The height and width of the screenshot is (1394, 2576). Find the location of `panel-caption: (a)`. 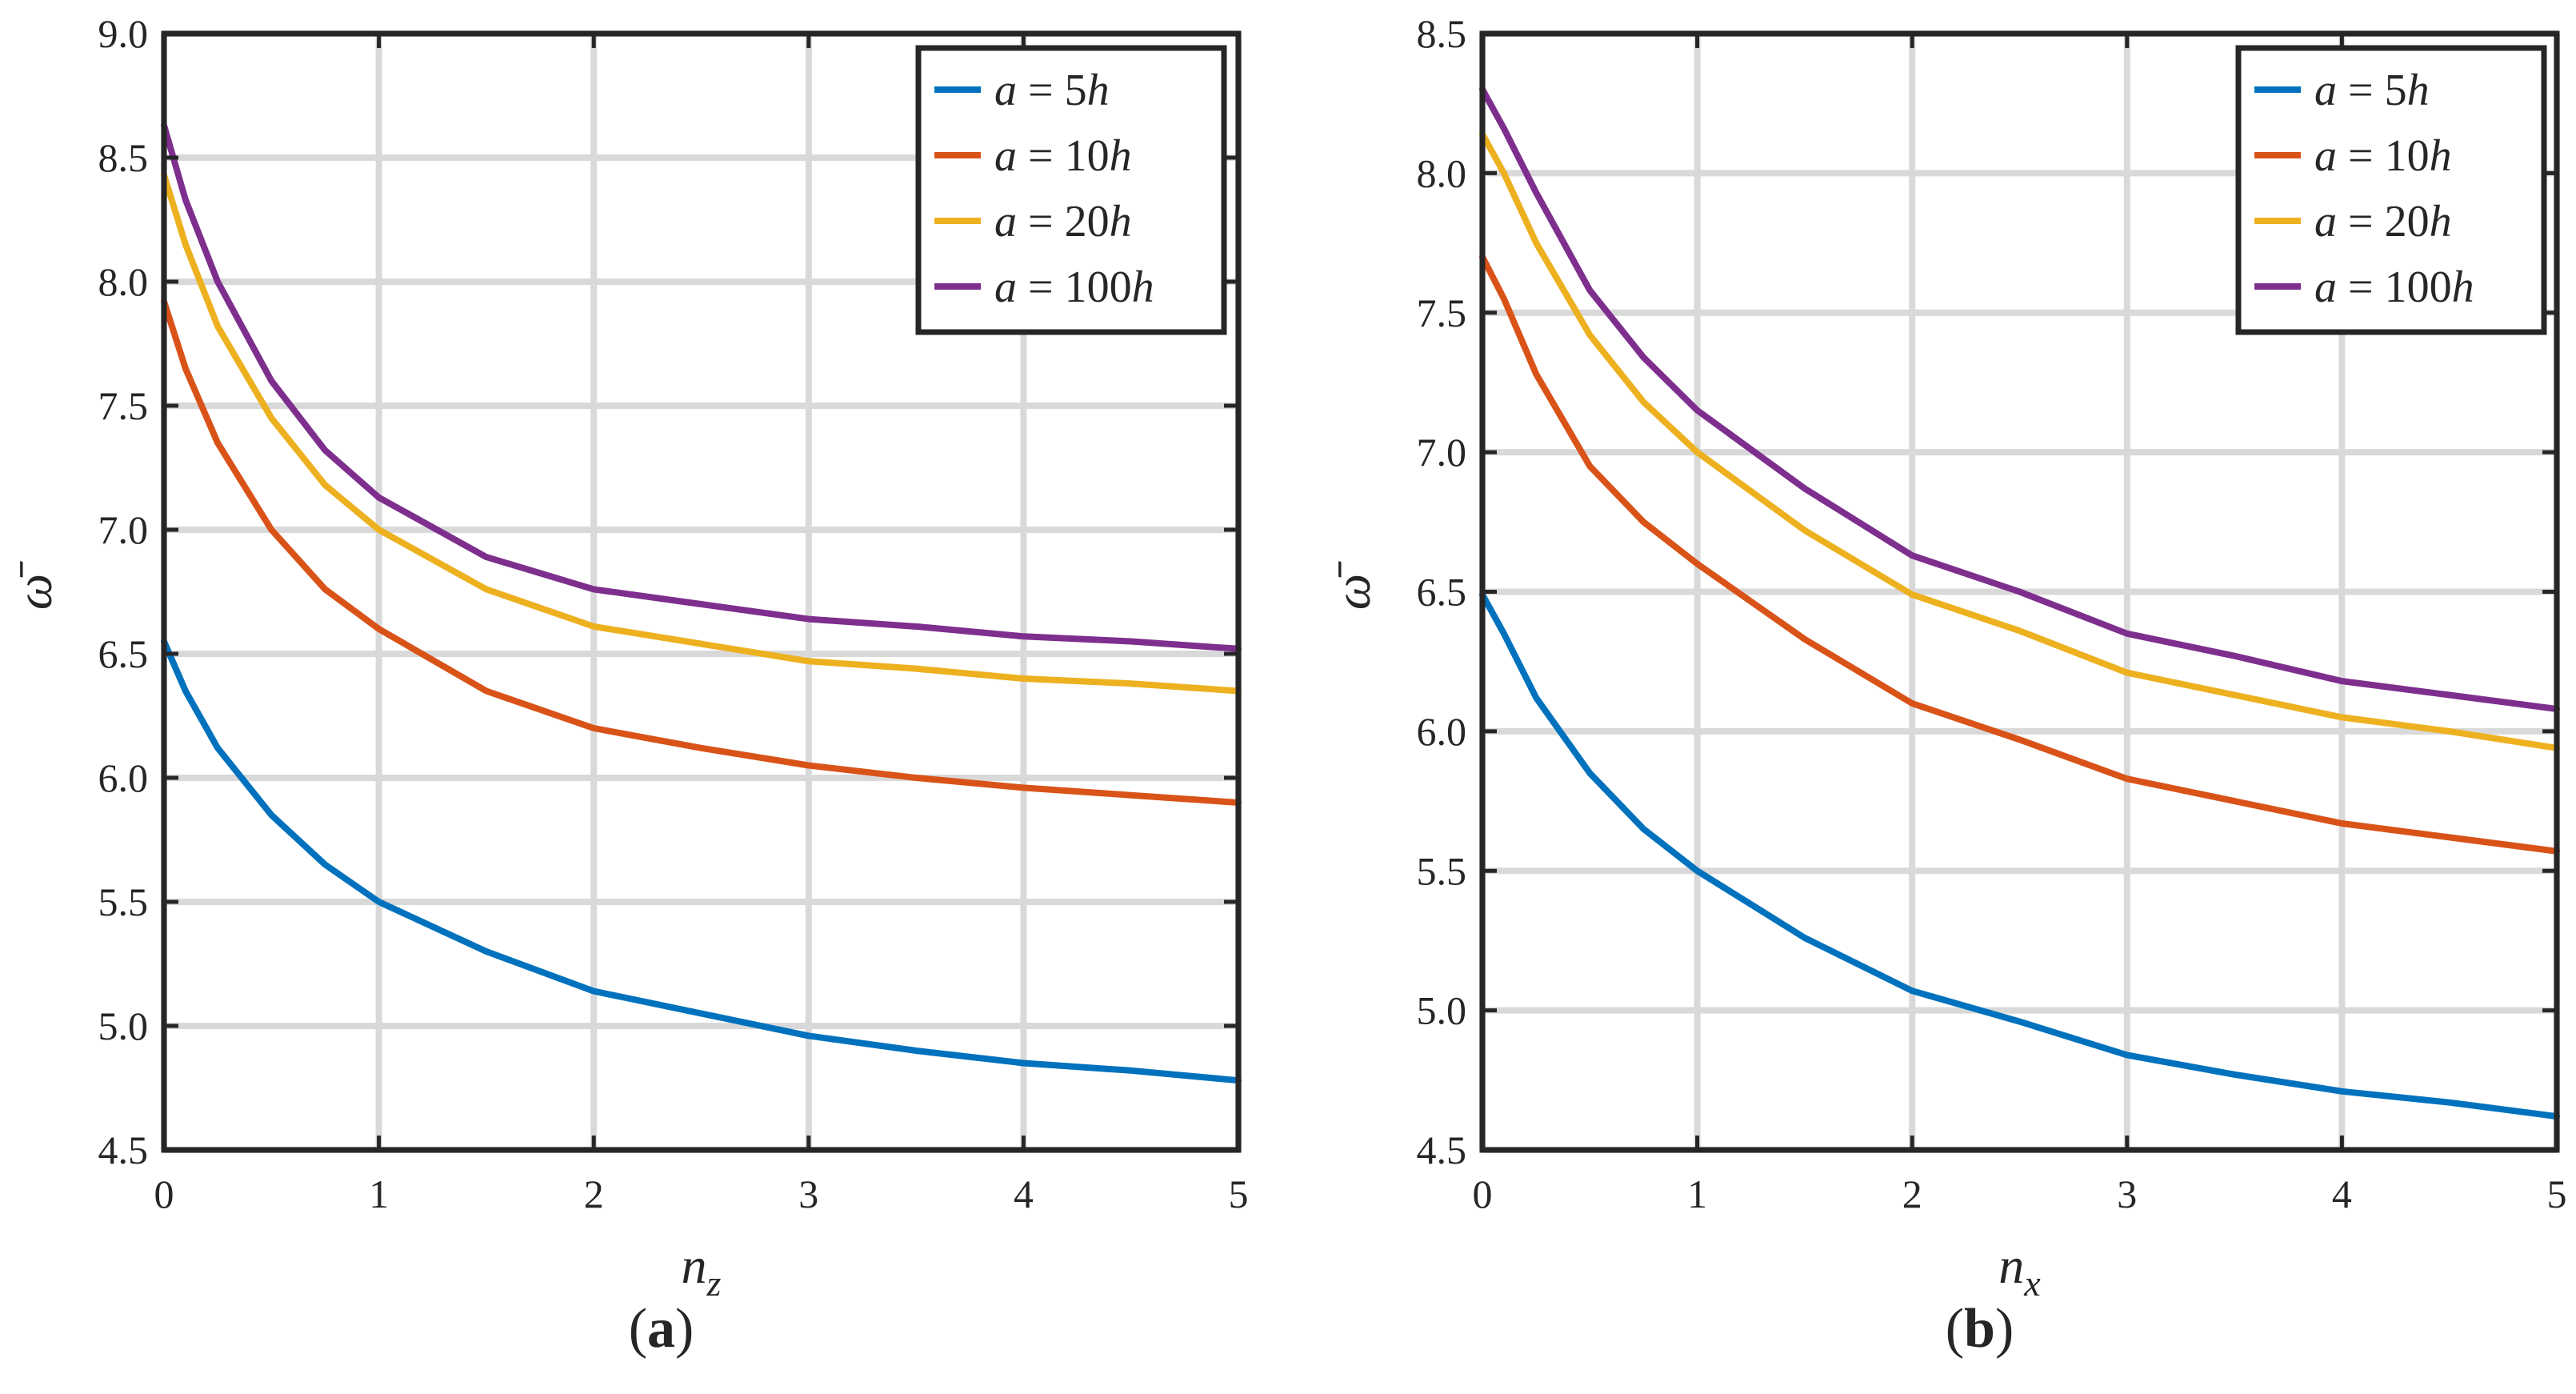

panel-caption: (a) is located at coordinates (661, 1329).